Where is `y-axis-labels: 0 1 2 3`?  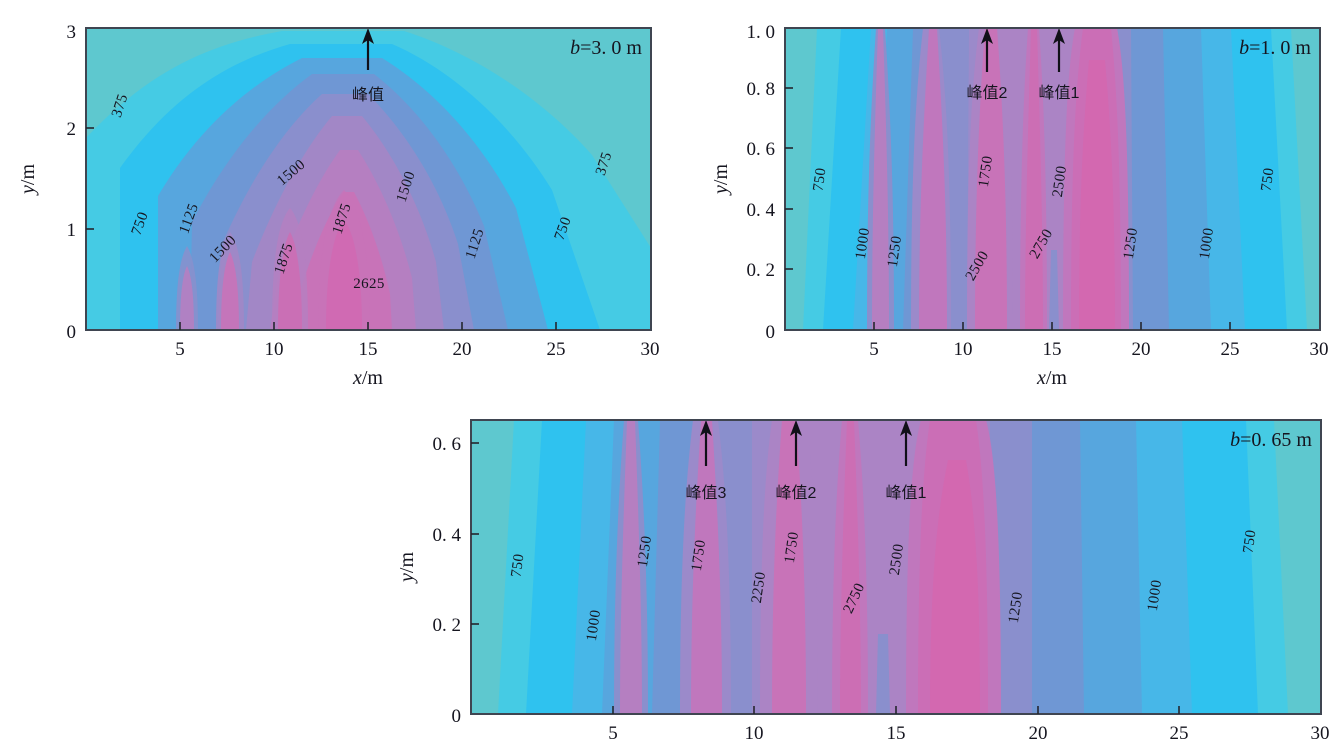 y-axis-labels: 0 1 2 3 is located at coordinates (72, 182).